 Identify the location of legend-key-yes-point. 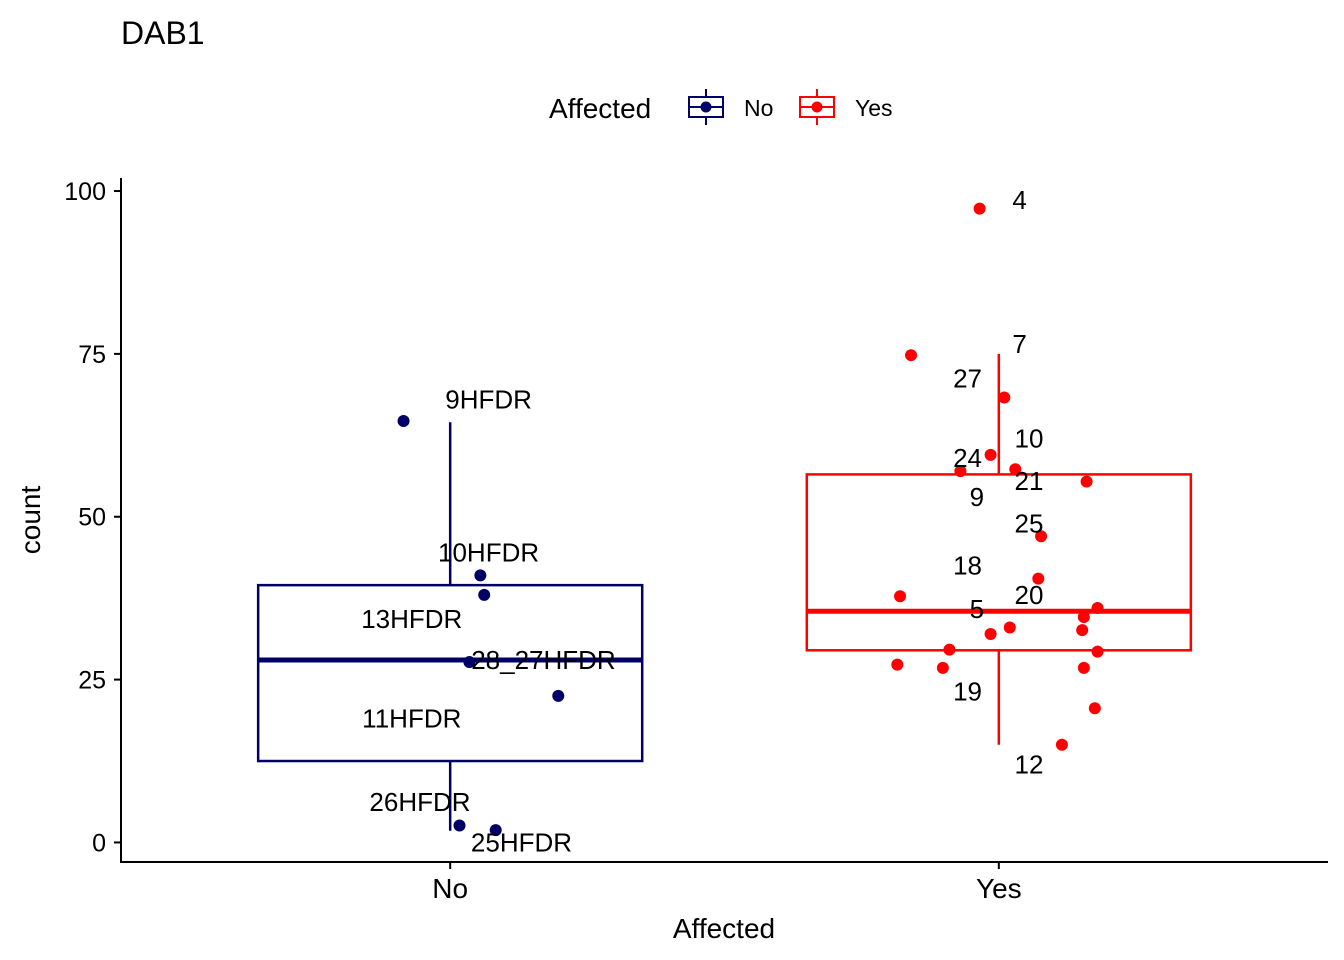
(817, 107).